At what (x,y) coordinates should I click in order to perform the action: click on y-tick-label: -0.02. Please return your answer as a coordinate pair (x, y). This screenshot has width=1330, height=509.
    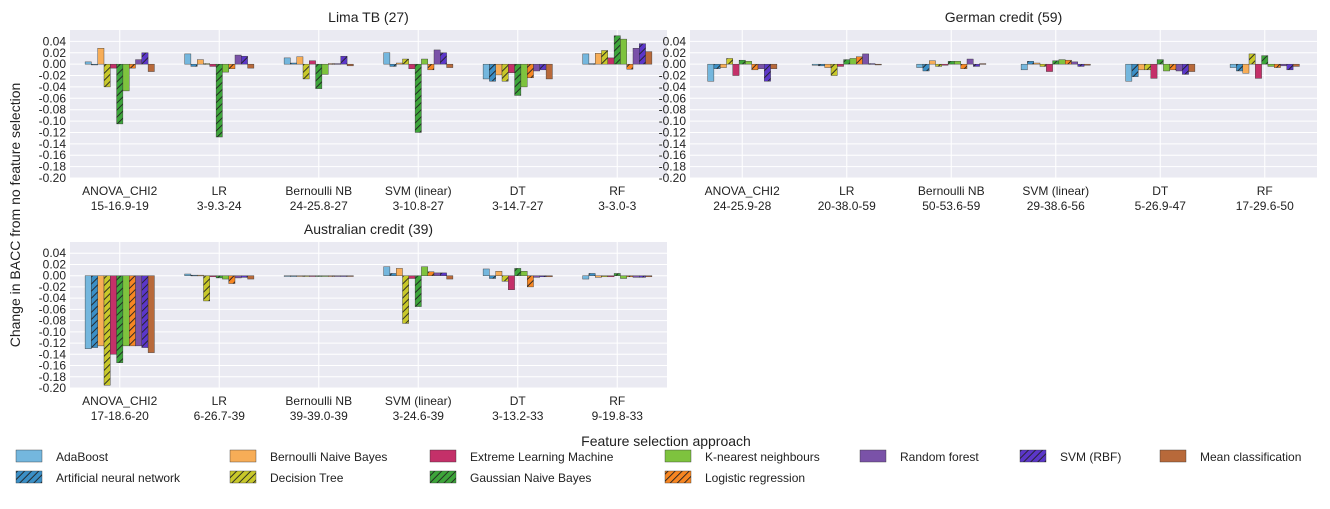
    Looking at the image, I should click on (673, 76).